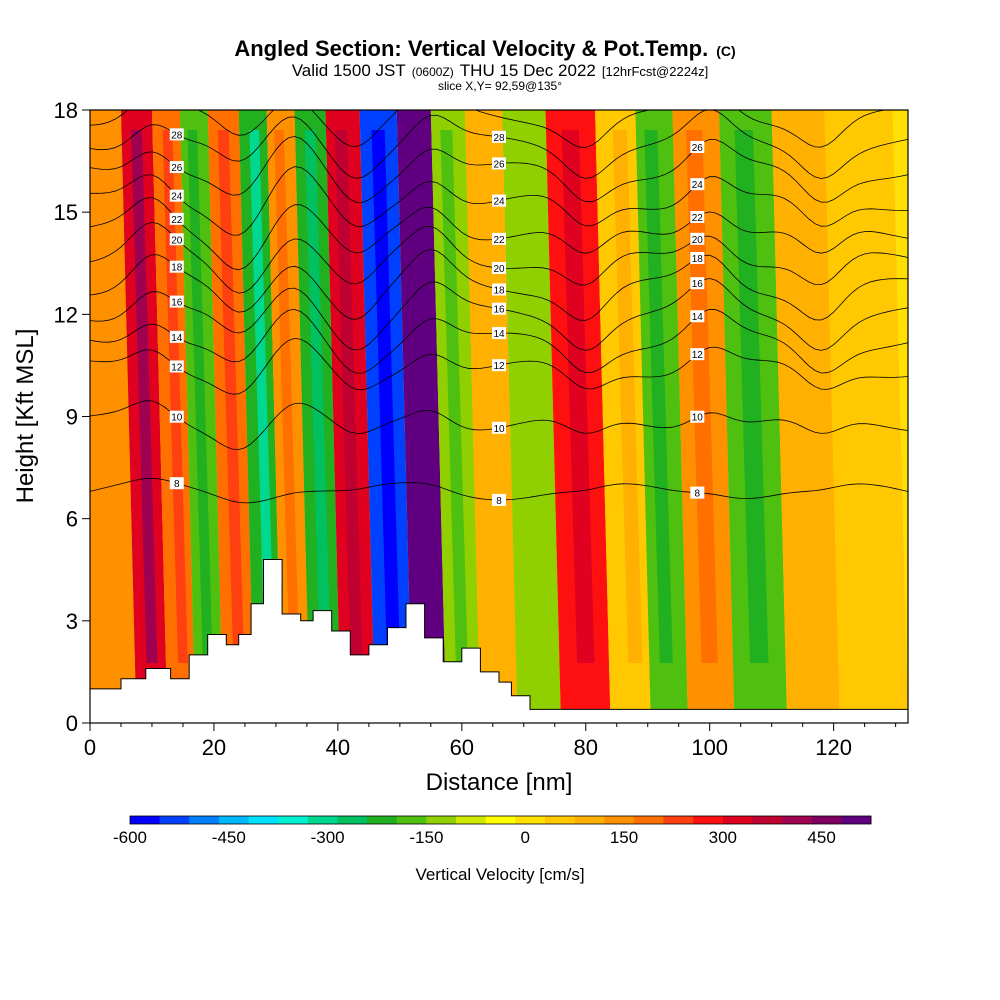 Image resolution: width=1000 pixels, height=1000 pixels. I want to click on y-tick-label: 18, so click(66, 110).